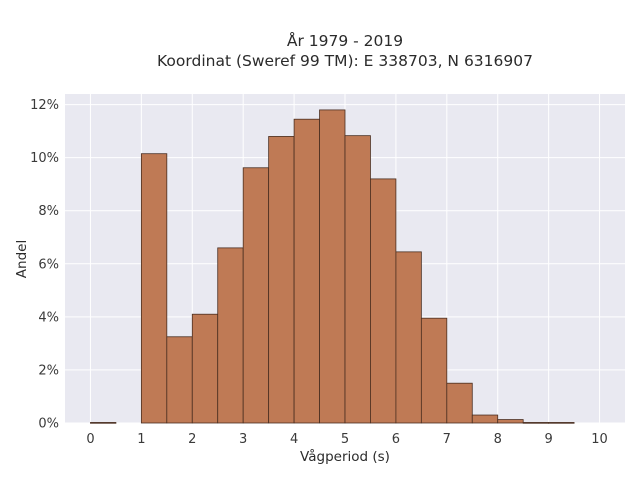  Describe the element at coordinates (90, 439) in the screenshot. I see `x-tick-label: 0` at that location.